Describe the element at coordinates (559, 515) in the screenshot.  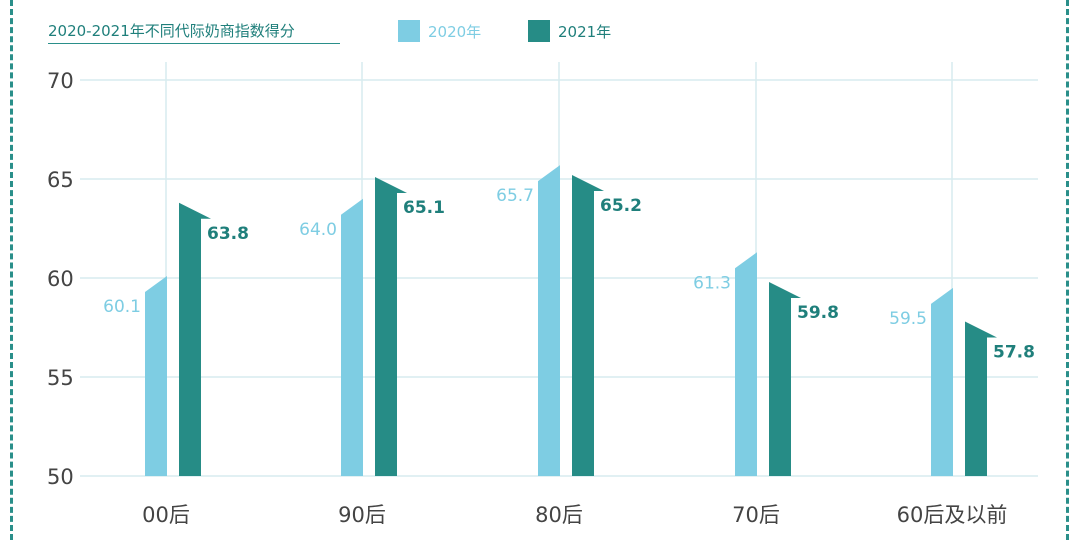
I see `x-tick-label: 80后` at that location.